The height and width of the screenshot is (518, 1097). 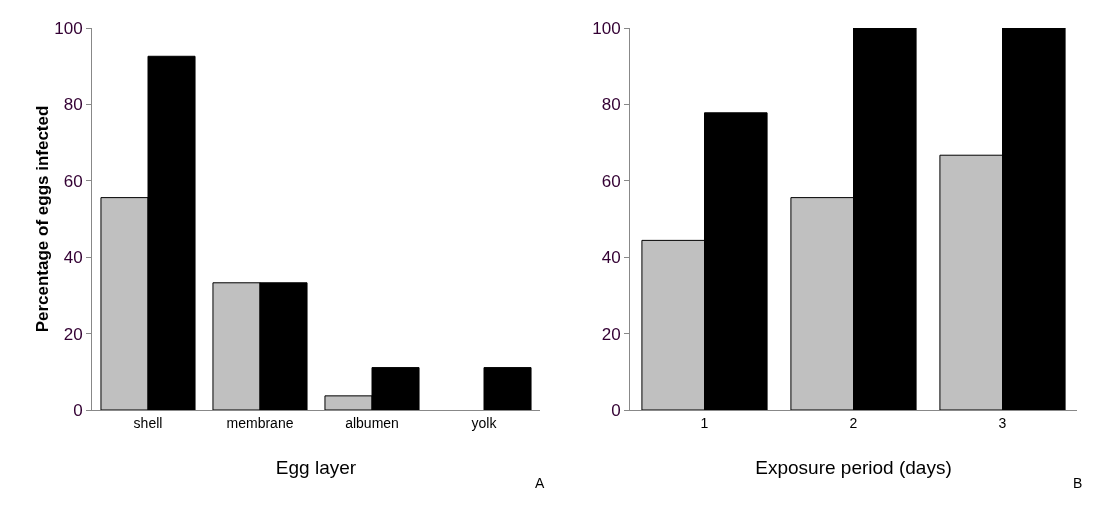 I want to click on bar, so click(x=507, y=388).